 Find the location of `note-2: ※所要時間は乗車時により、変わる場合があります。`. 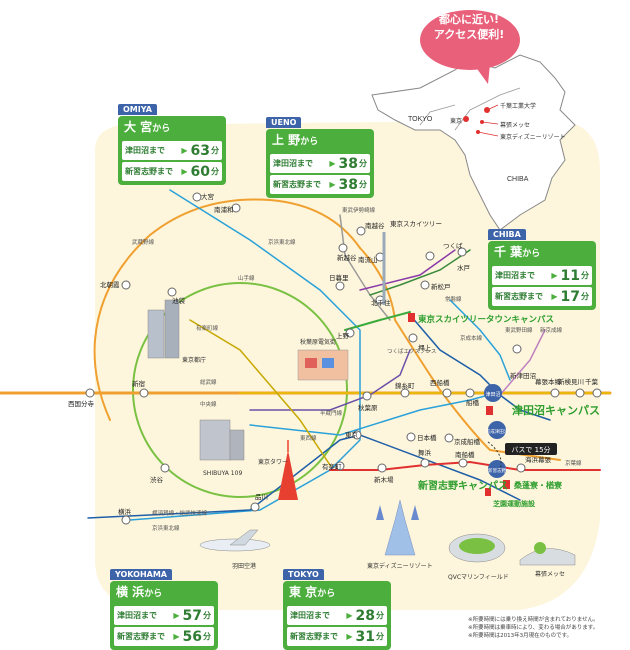

note-2: ※所要時間は乗車時により、変わる場合があります。 is located at coordinates (533, 628).